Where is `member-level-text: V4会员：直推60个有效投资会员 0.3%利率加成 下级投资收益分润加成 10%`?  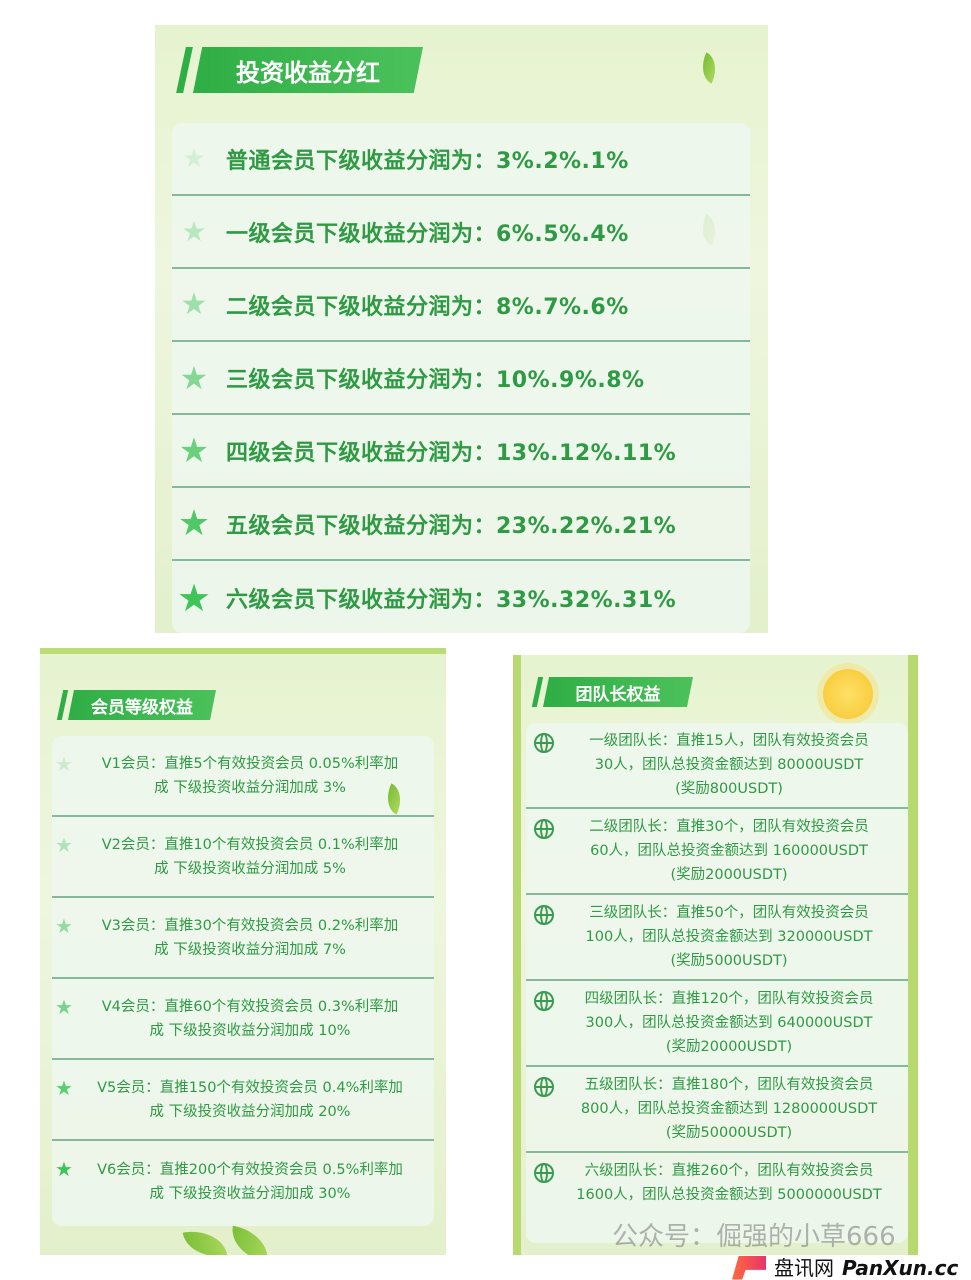 member-level-text: V4会员：直推60个有效投资会员 0.3%利率加成 下级投资收益分润加成 10% is located at coordinates (243, 1019).